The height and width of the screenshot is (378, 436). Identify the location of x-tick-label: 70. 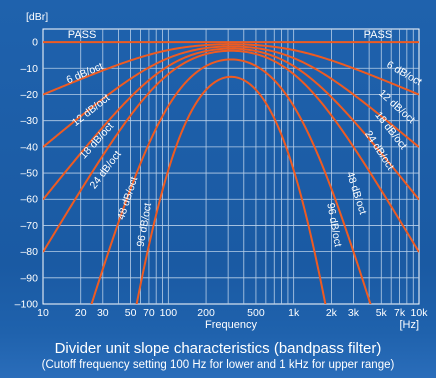
(149, 313).